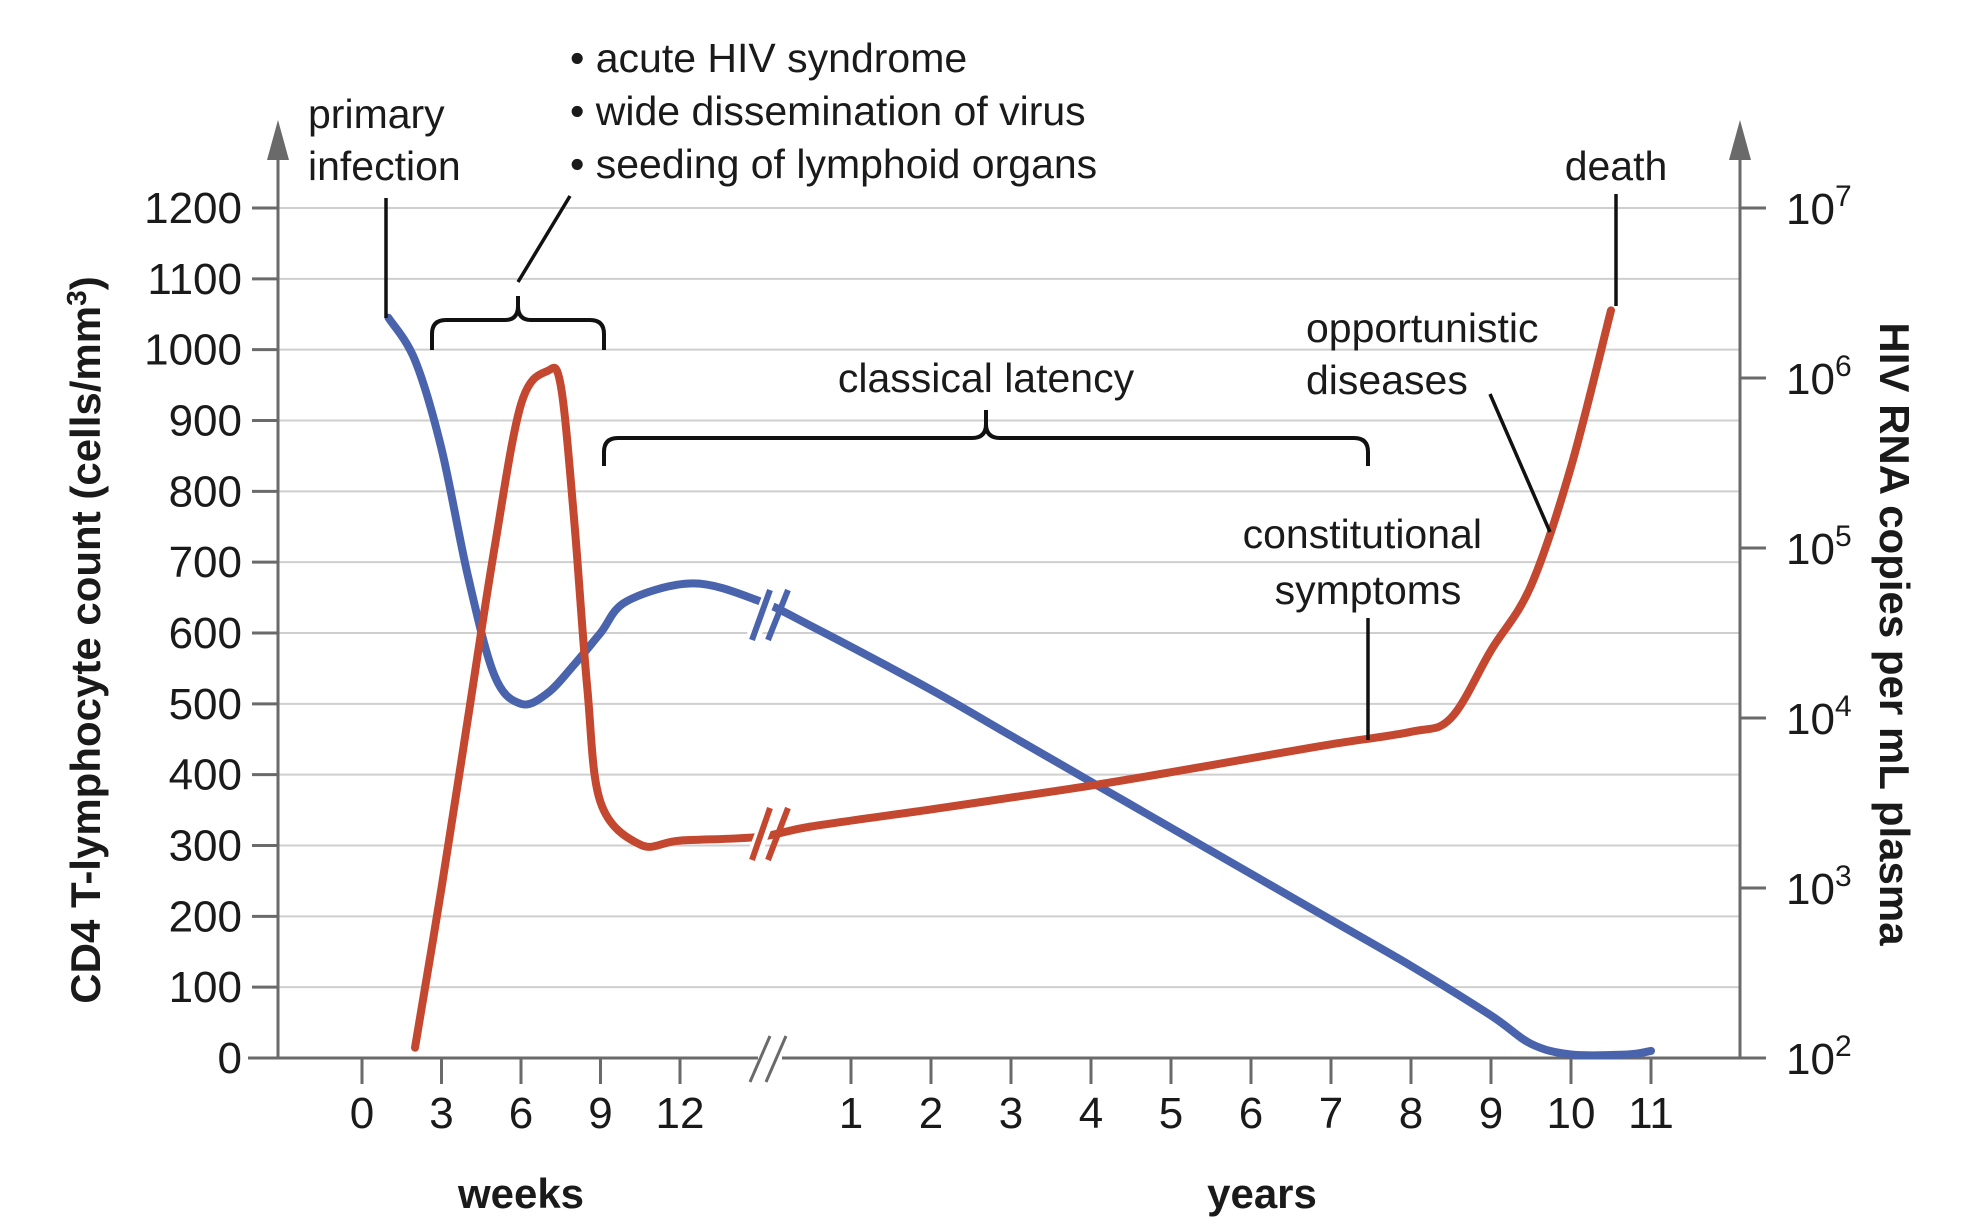 The image size is (1982, 1224). Describe the element at coordinates (1819, 1057) in the screenshot. I see `right-tick-label: 10²` at that location.